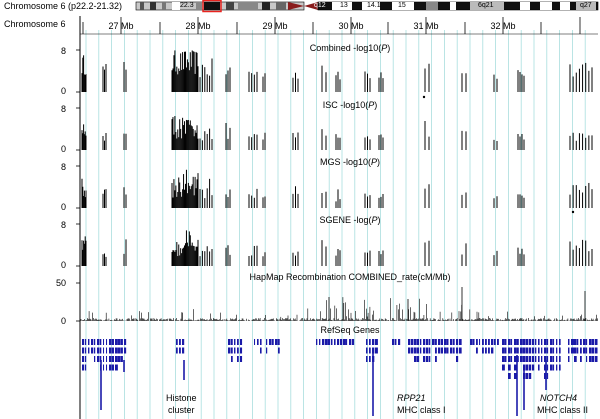  I want to click on outlier-point, so click(573, 212).